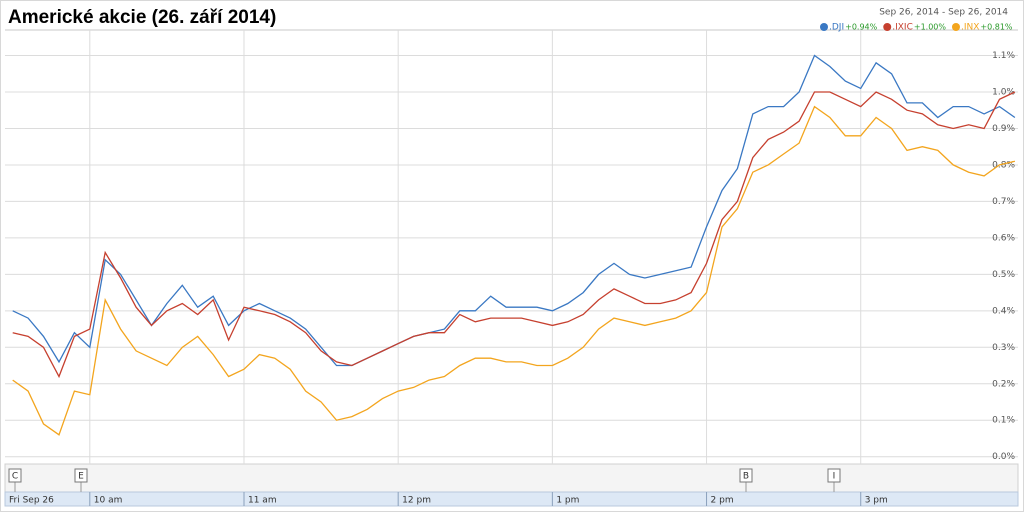  I want to click on x-tick-label: 2 pm, so click(722, 501).